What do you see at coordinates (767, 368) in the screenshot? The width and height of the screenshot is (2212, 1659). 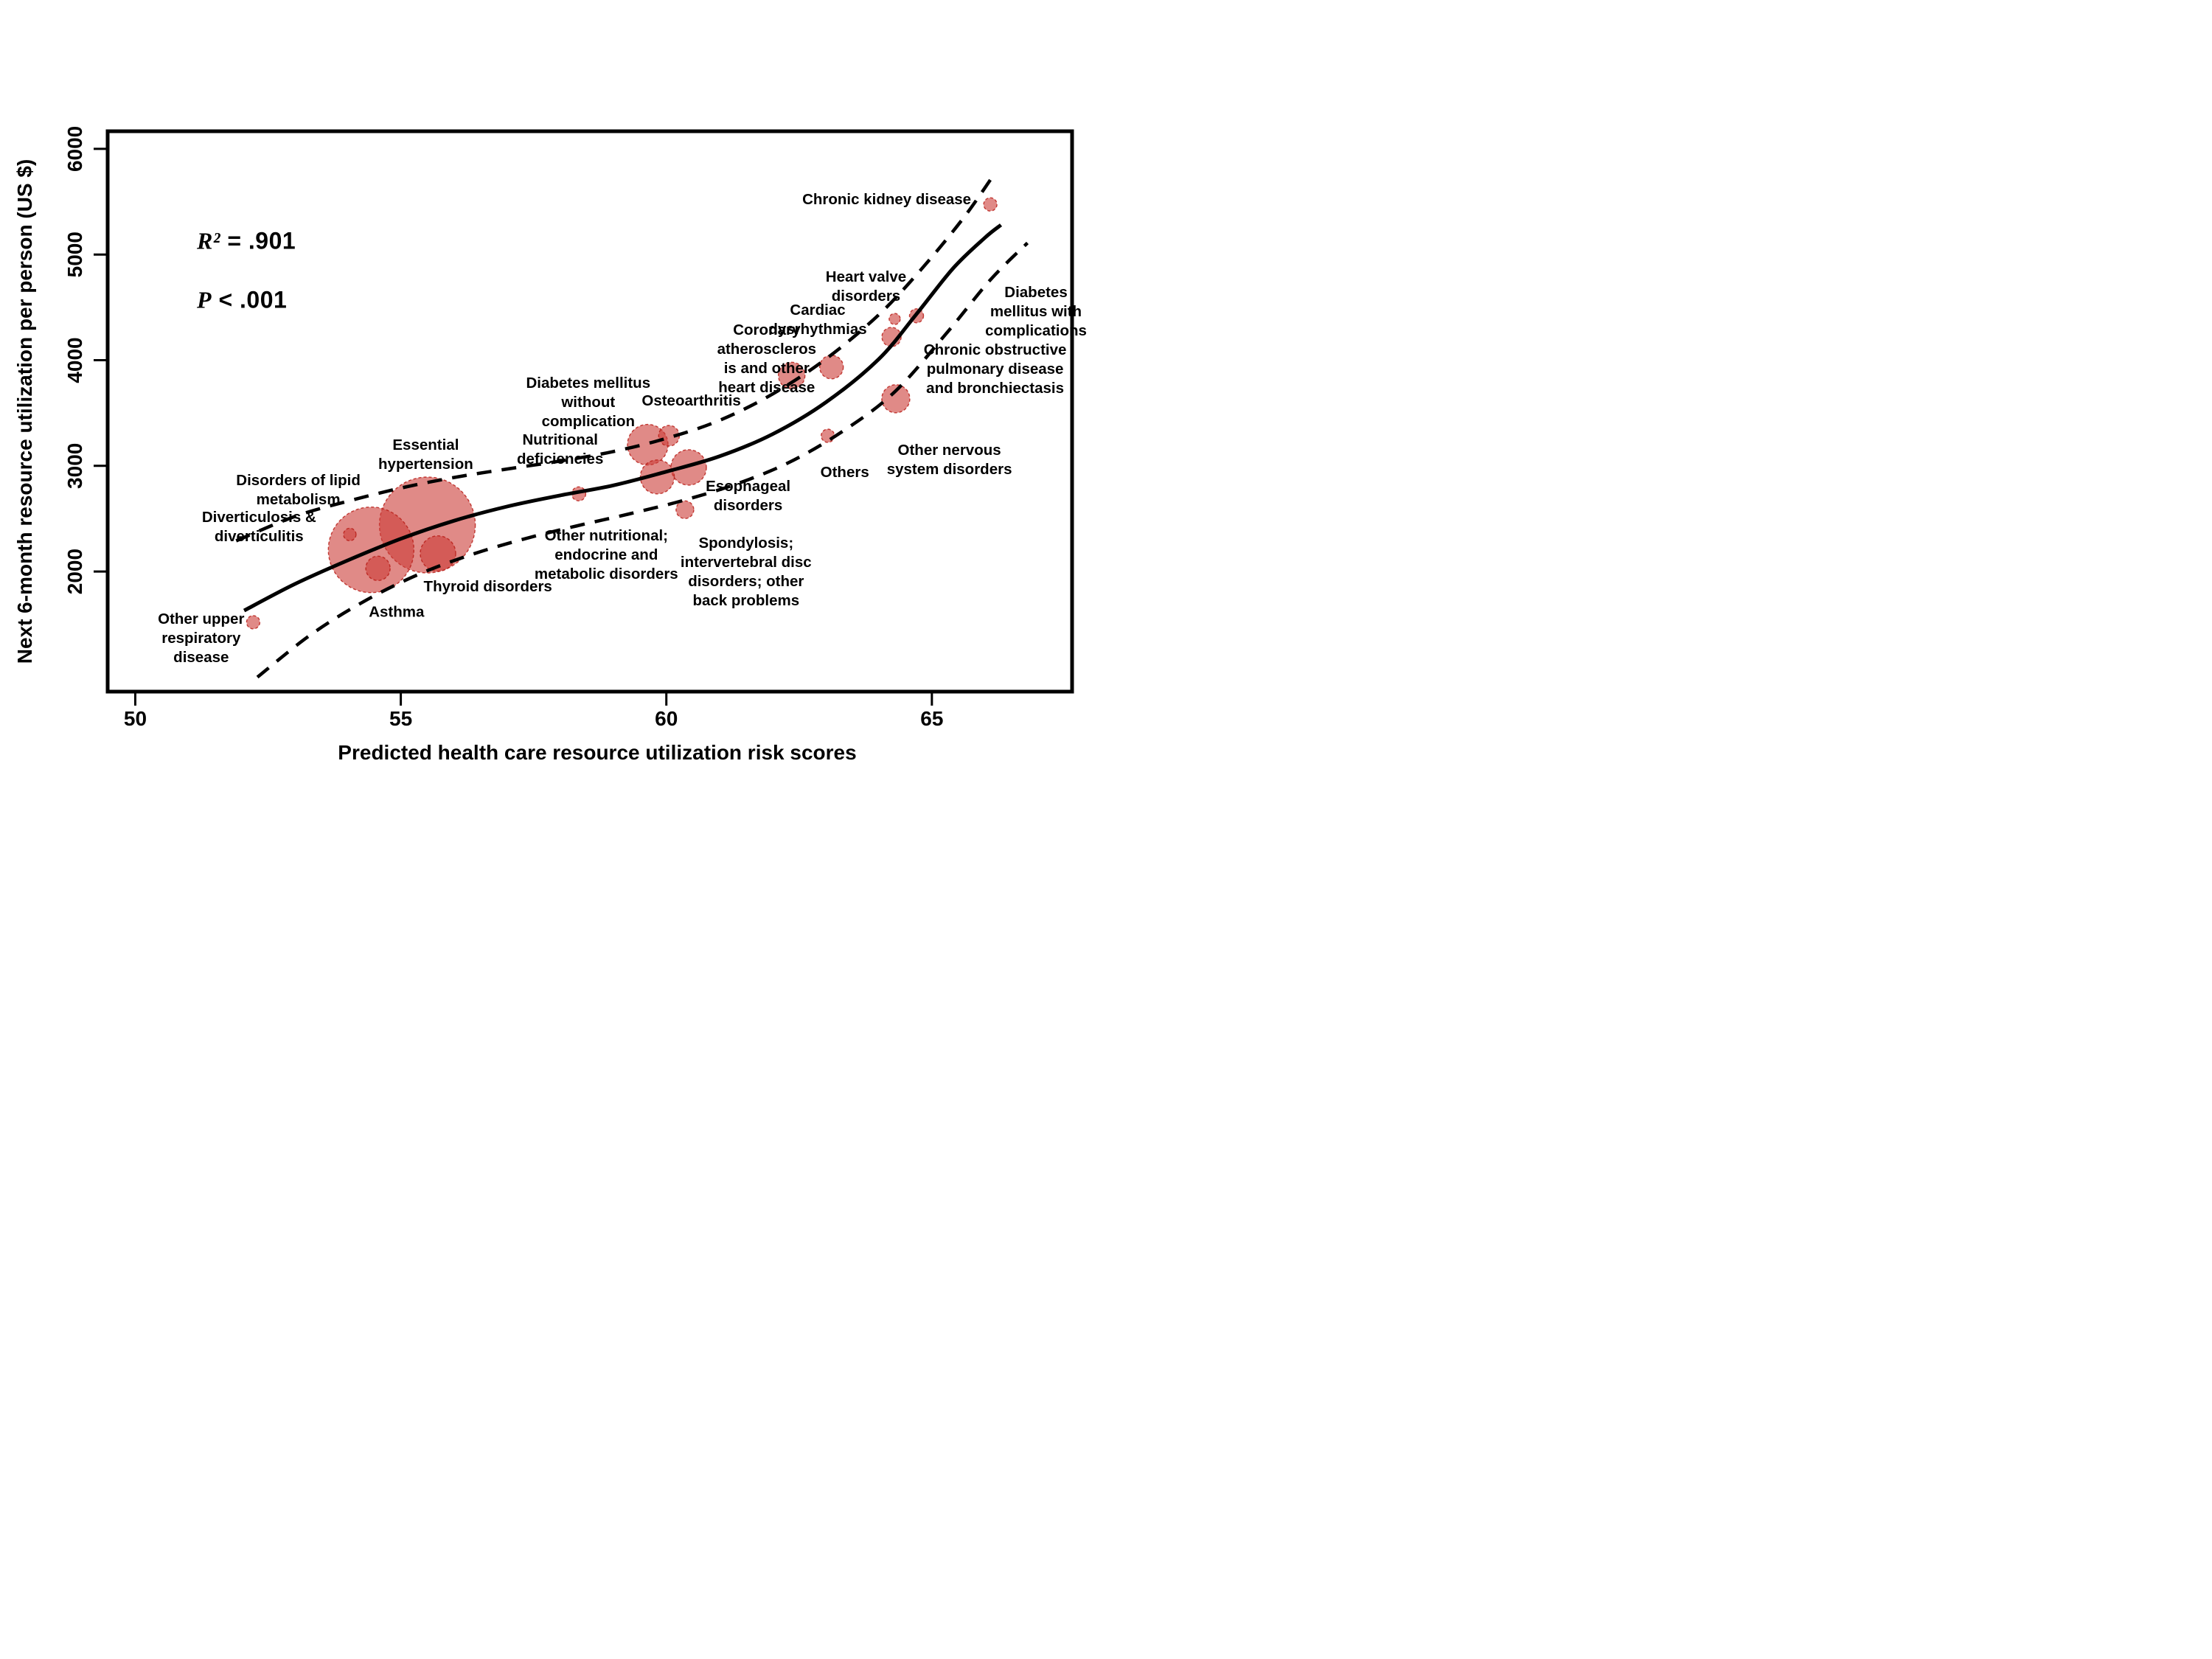 I see `label-line: is and other` at bounding box center [767, 368].